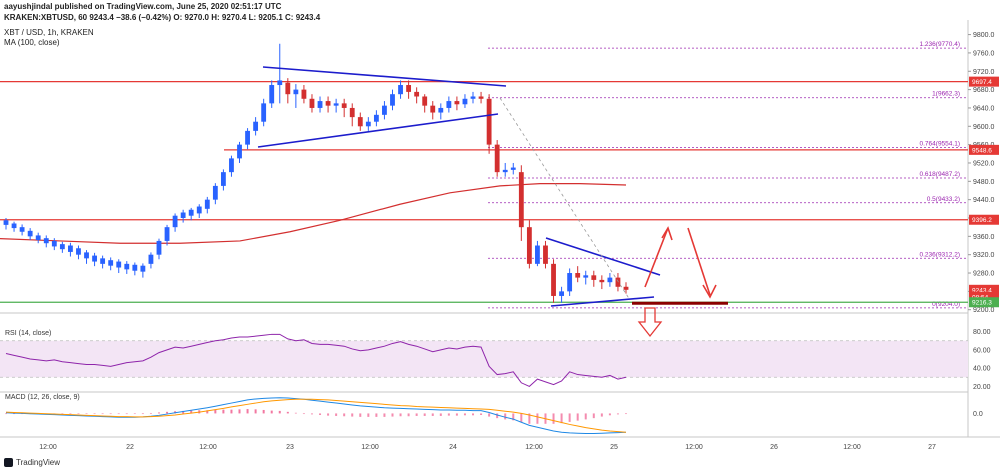  Describe the element at coordinates (32, 42) in the screenshot. I see `ma-legend: MA (100, close)` at that location.